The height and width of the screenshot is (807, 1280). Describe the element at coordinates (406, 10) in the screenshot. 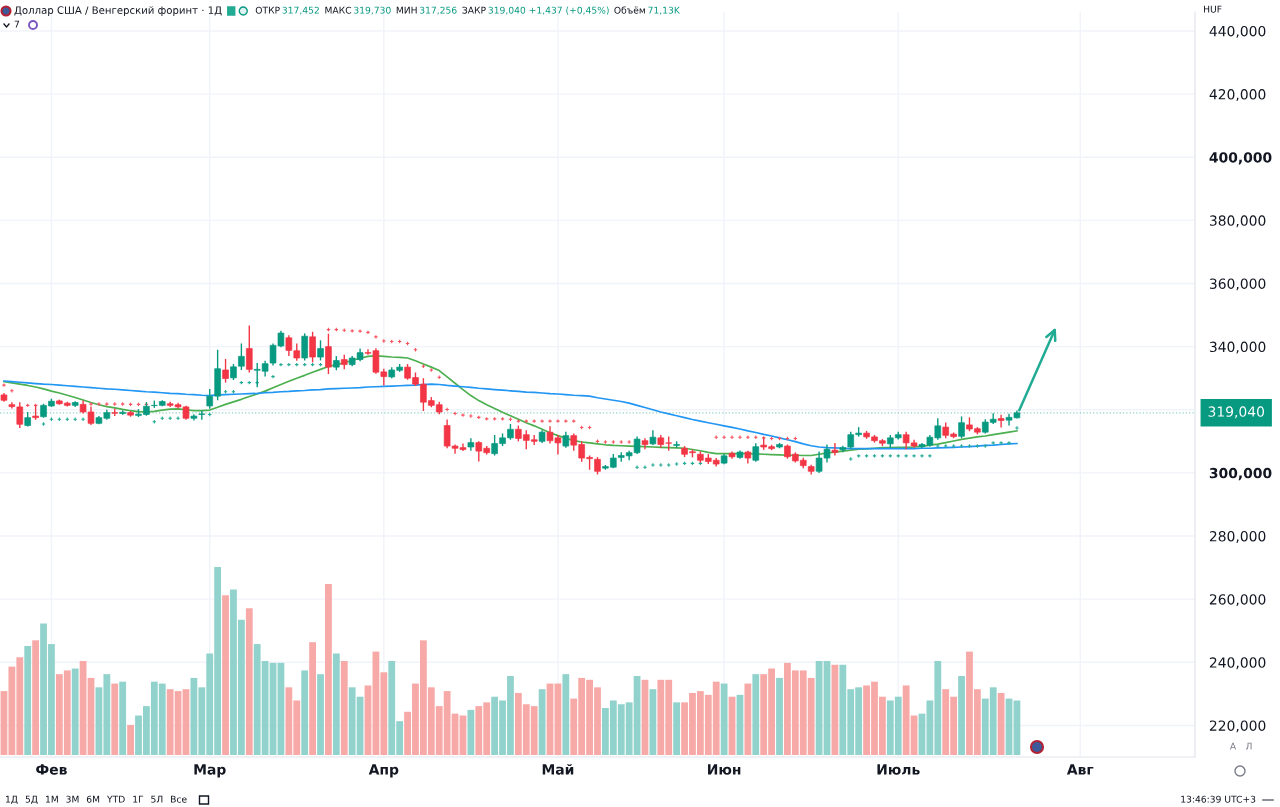

I see `annotation: МИН` at that location.